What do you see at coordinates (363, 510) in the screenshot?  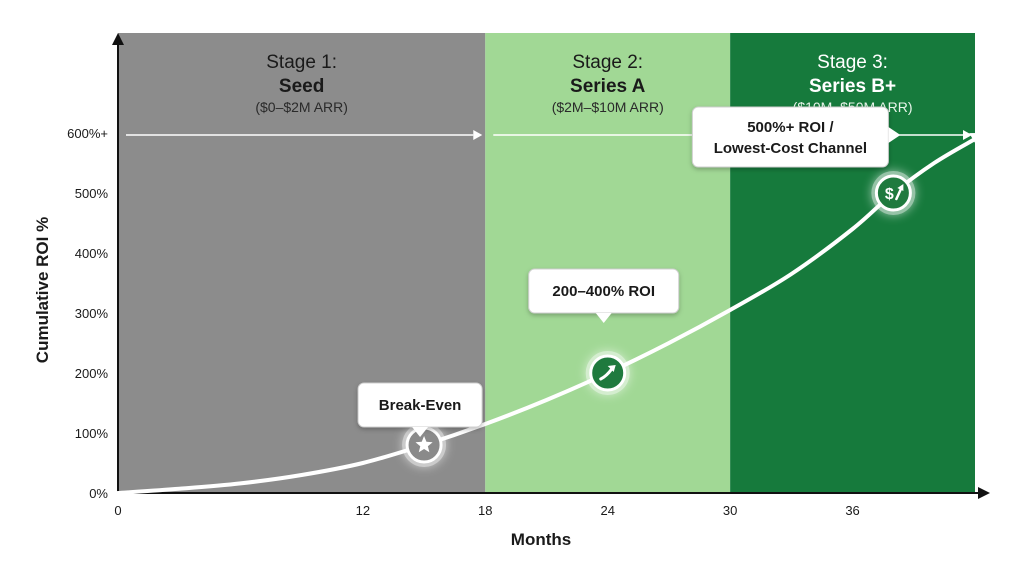 I see `x-tick-label: 12` at bounding box center [363, 510].